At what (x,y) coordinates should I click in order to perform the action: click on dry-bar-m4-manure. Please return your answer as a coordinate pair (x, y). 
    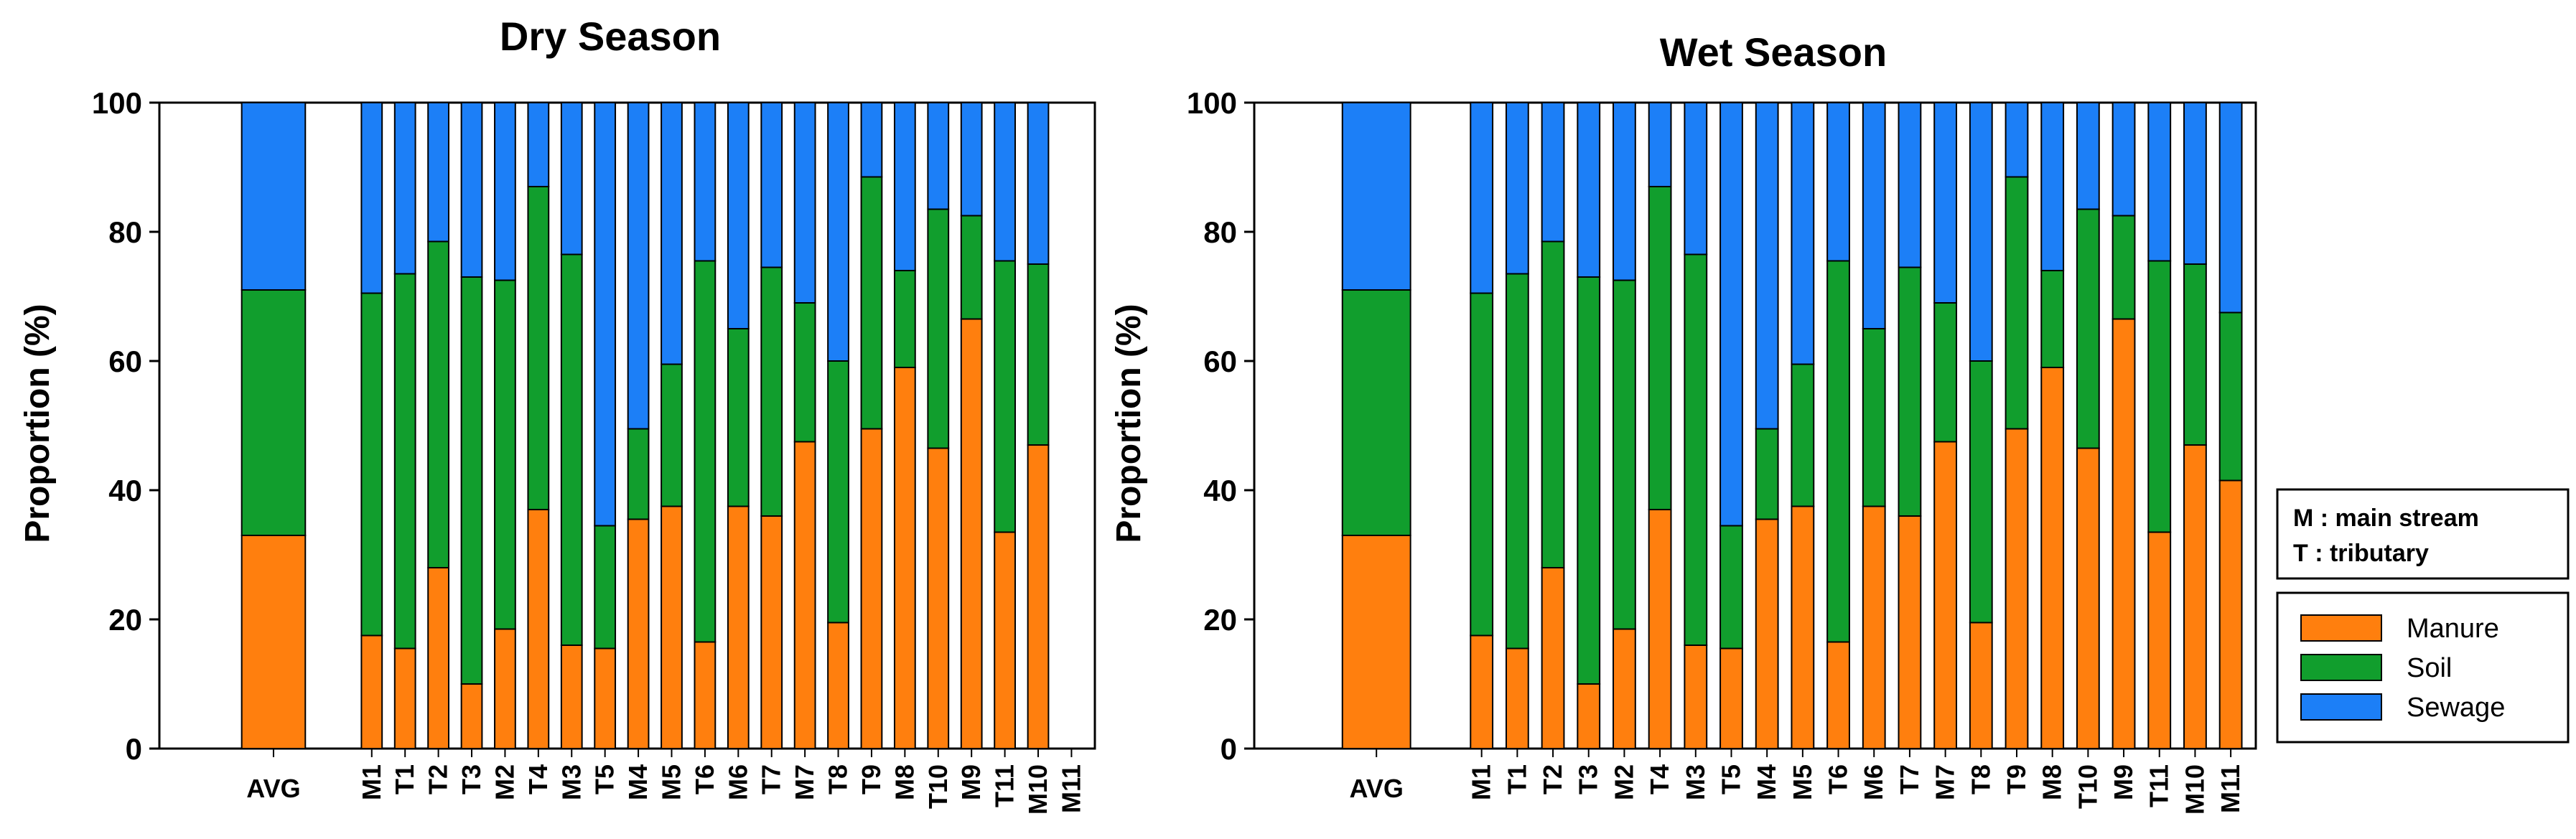
    Looking at the image, I should click on (638, 633).